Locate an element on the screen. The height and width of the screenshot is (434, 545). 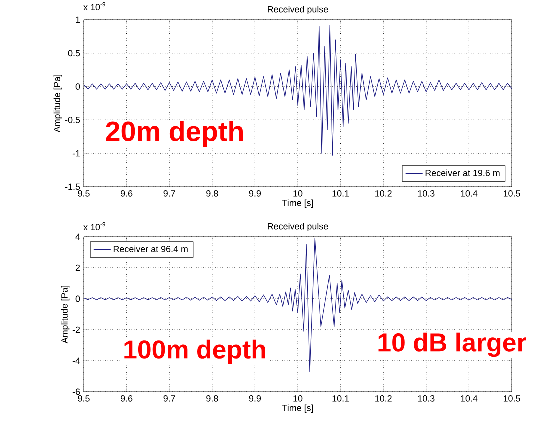
annotation: 20m depth is located at coordinates (174, 133).